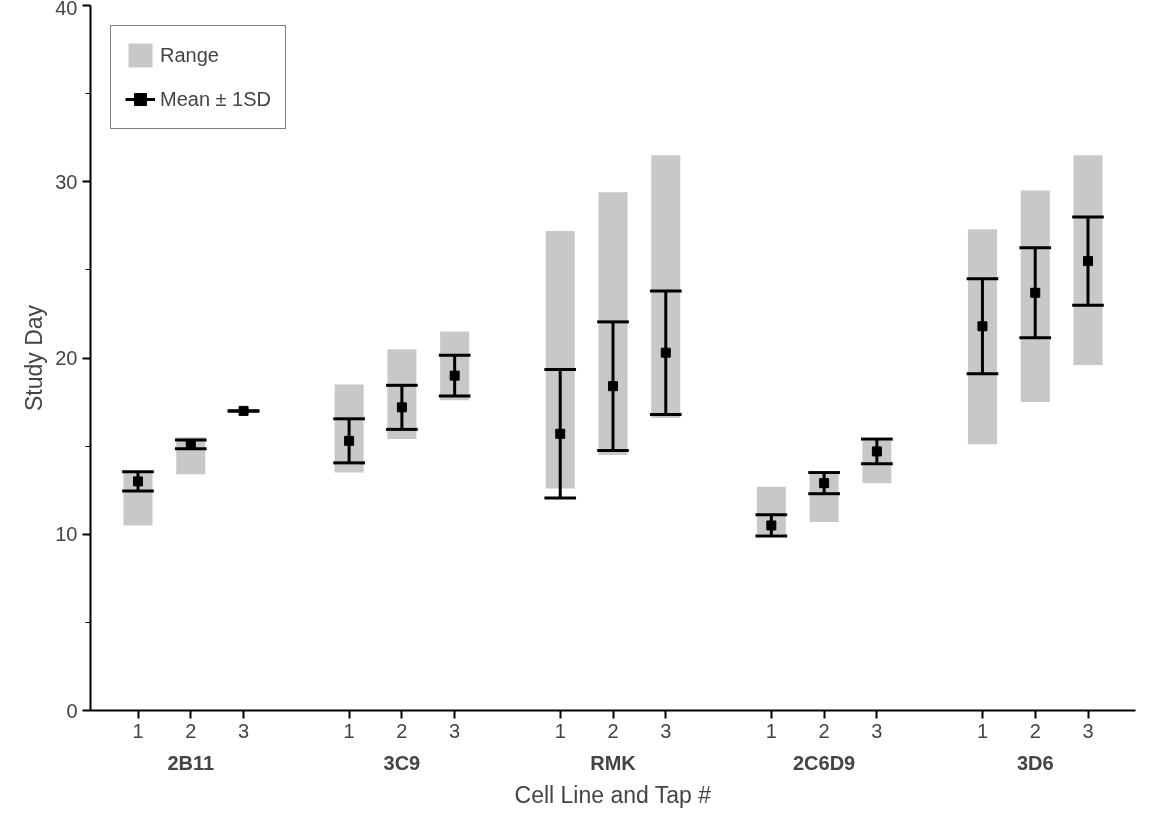  I want to click on legend-label: Mean ± 1SD, so click(216, 99).